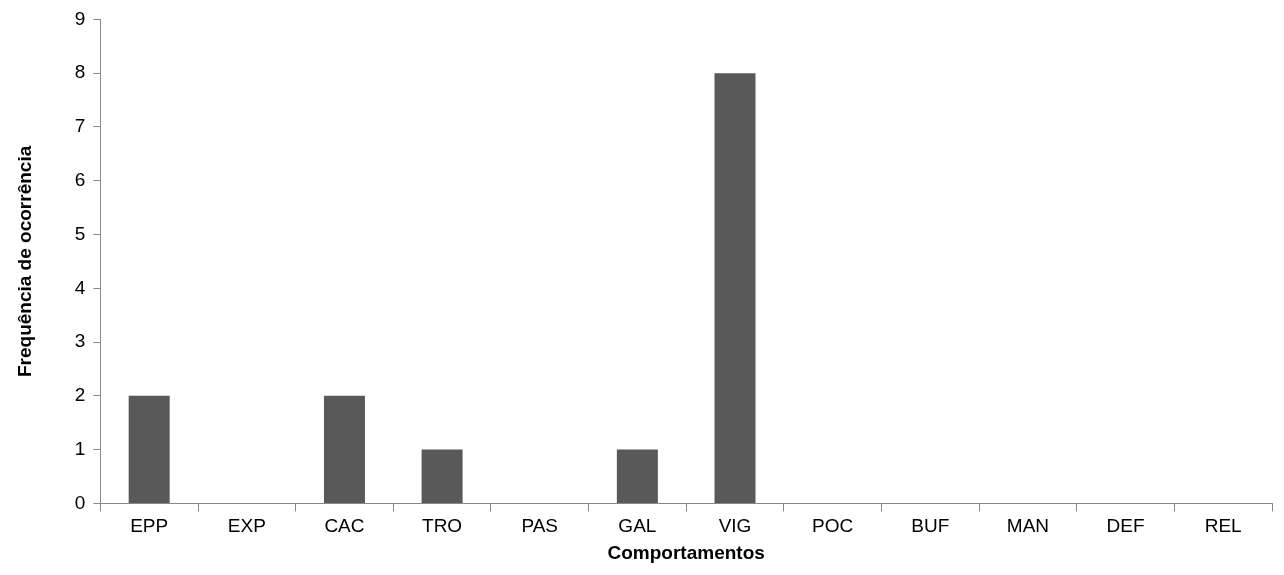 The image size is (1284, 575). I want to click on y-tick-label: 4, so click(80, 287).